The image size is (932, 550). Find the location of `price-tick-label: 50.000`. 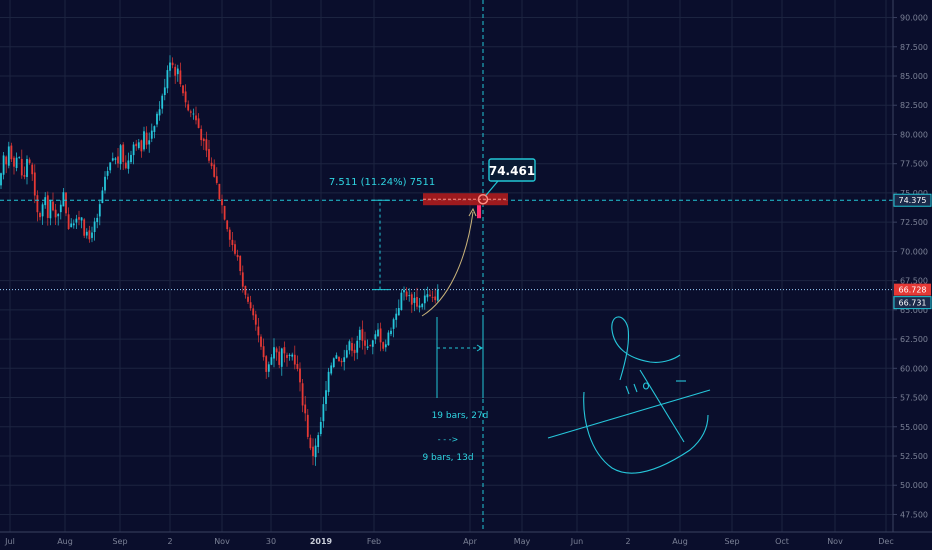

price-tick-label: 50.000 is located at coordinates (914, 485).